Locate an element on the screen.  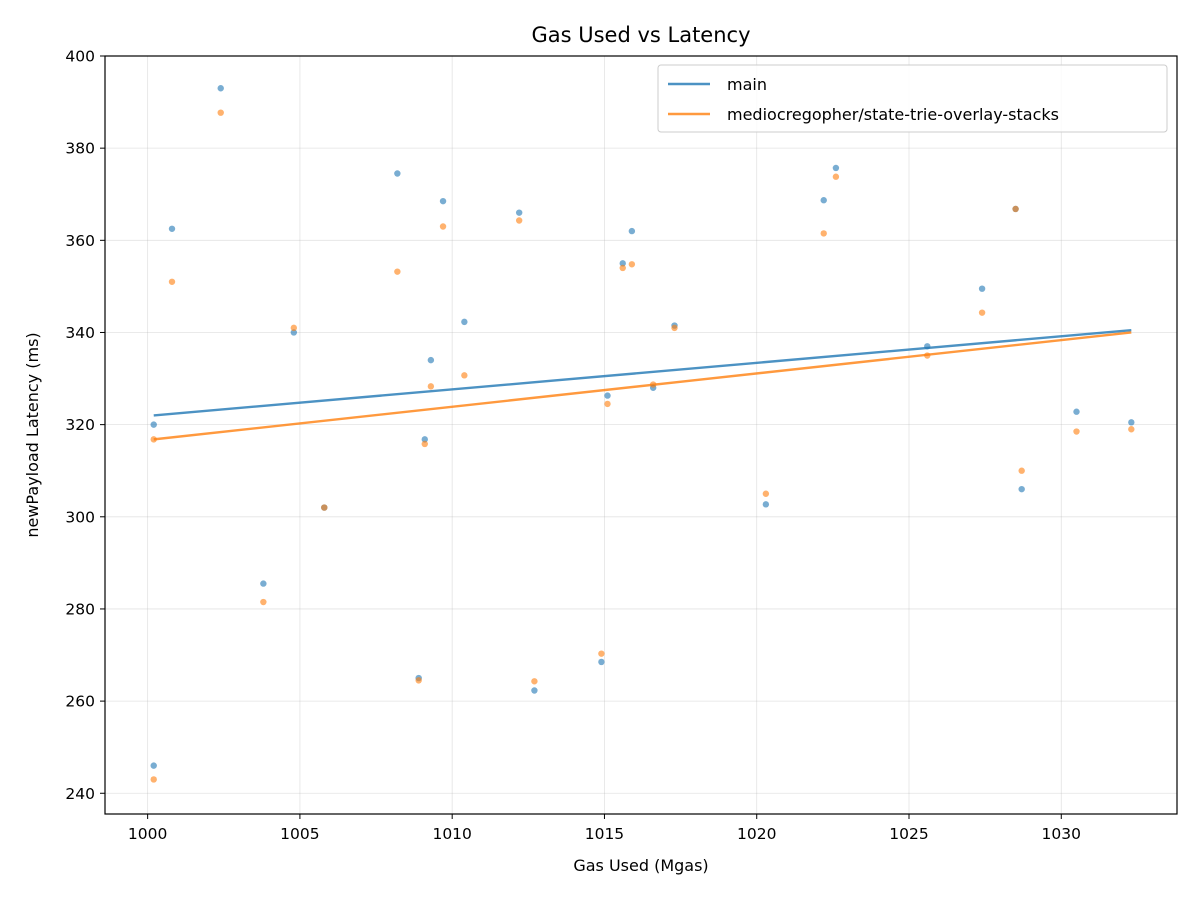
x-tick-label: 1020 is located at coordinates (756, 834).